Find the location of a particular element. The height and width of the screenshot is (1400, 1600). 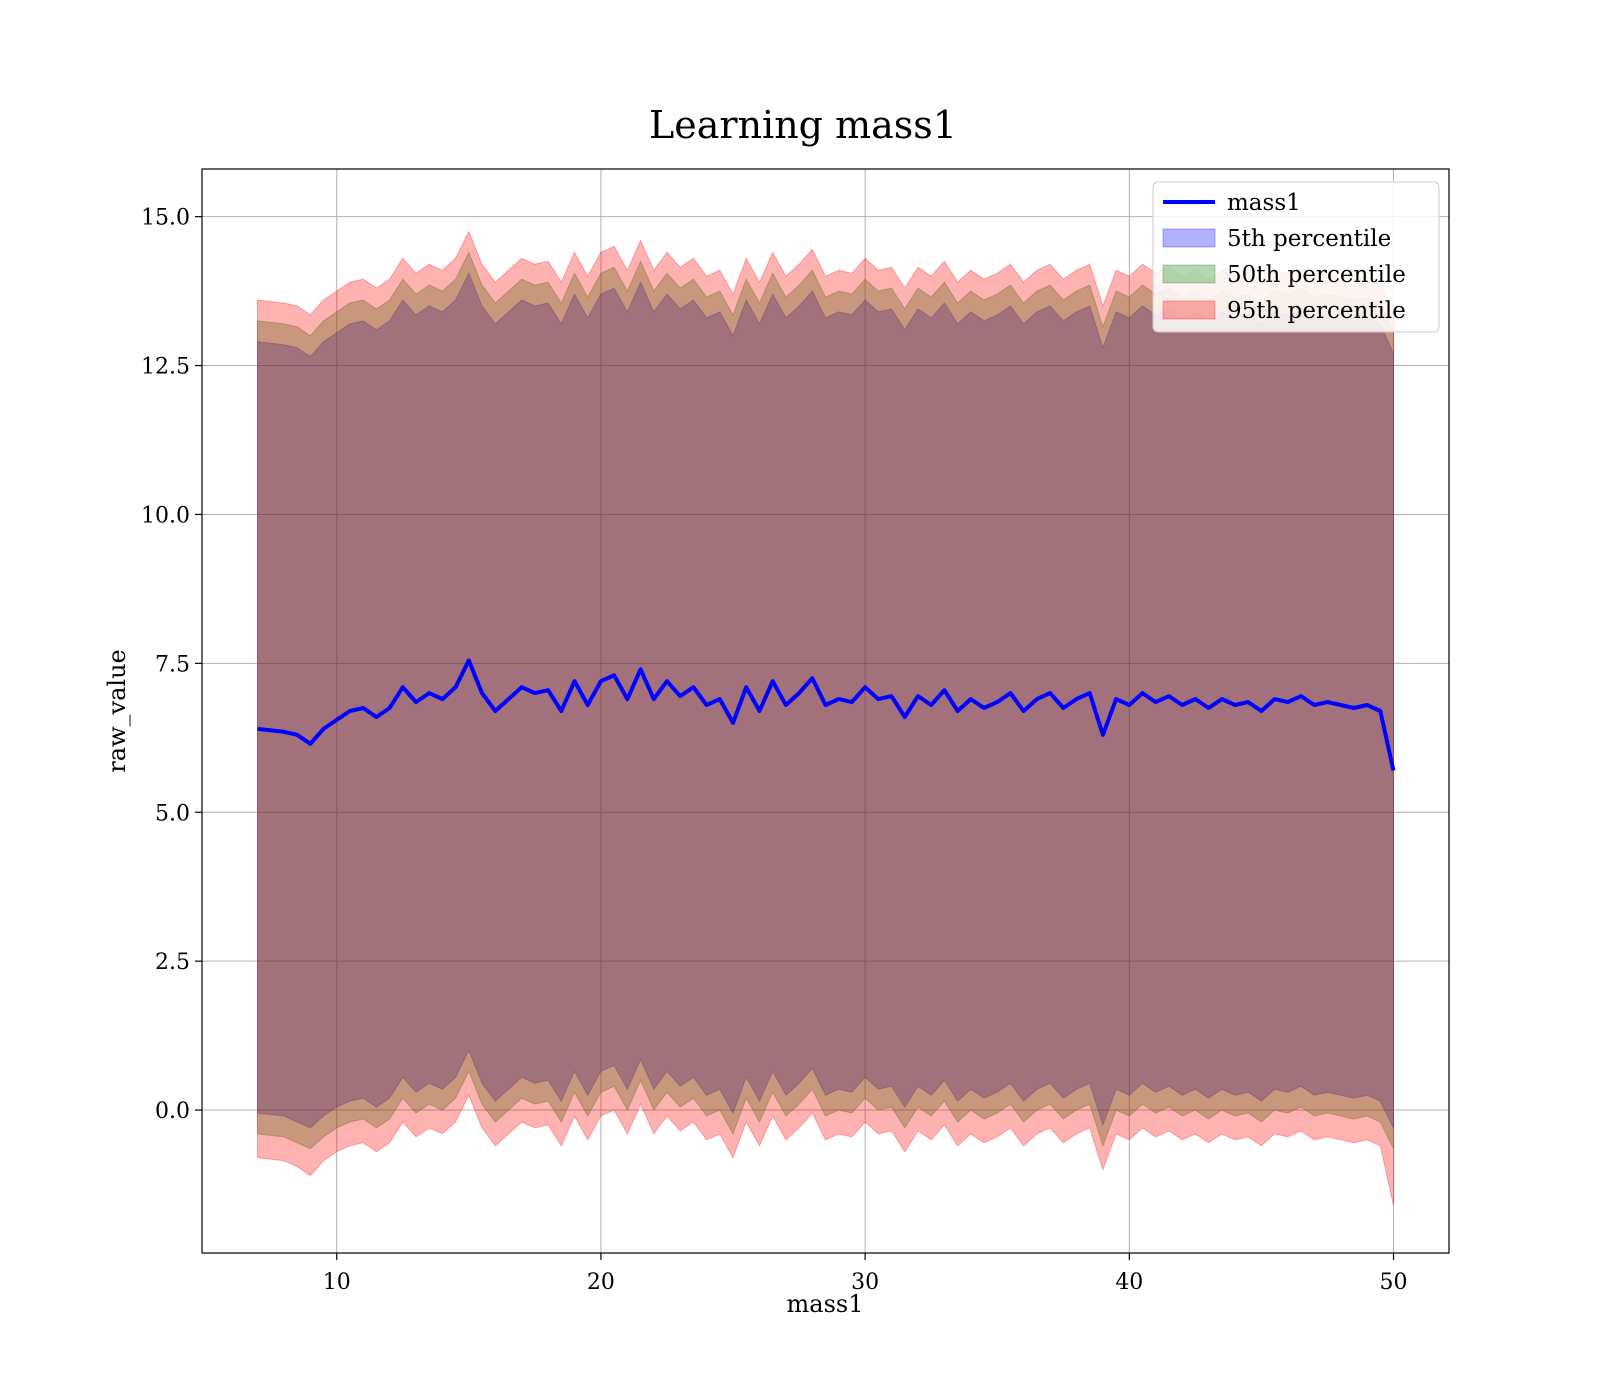

legend-label: 95th percentile is located at coordinates (1316, 311).